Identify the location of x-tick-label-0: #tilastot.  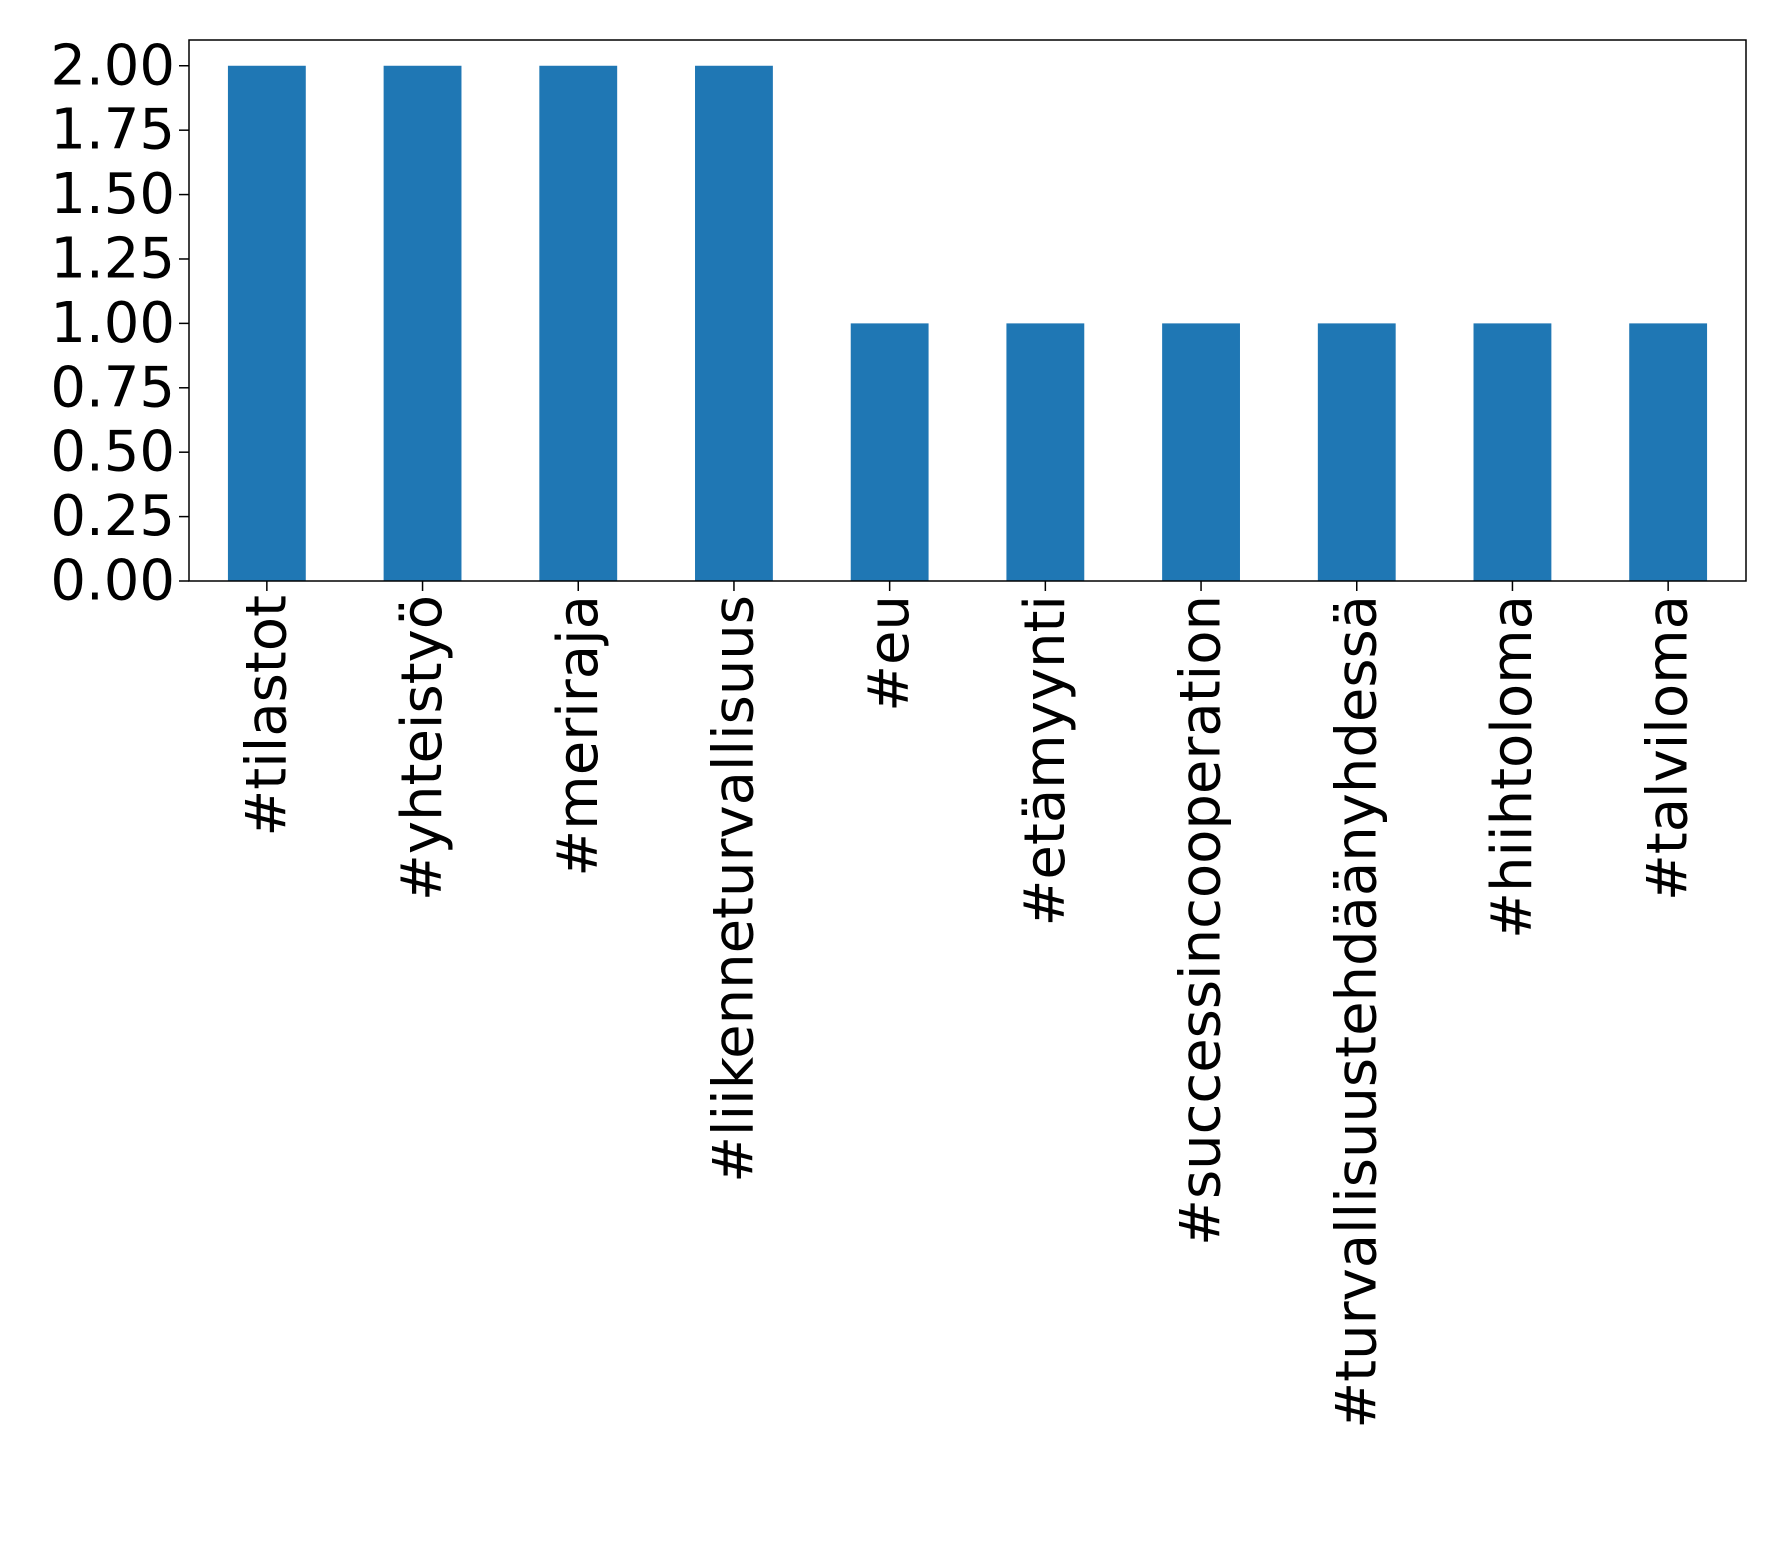
(266, 716).